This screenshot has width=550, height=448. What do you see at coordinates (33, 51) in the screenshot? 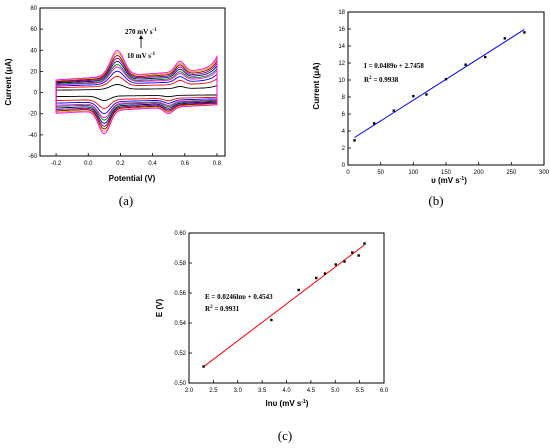
I see `a-y-tick-label: 40` at bounding box center [33, 51].